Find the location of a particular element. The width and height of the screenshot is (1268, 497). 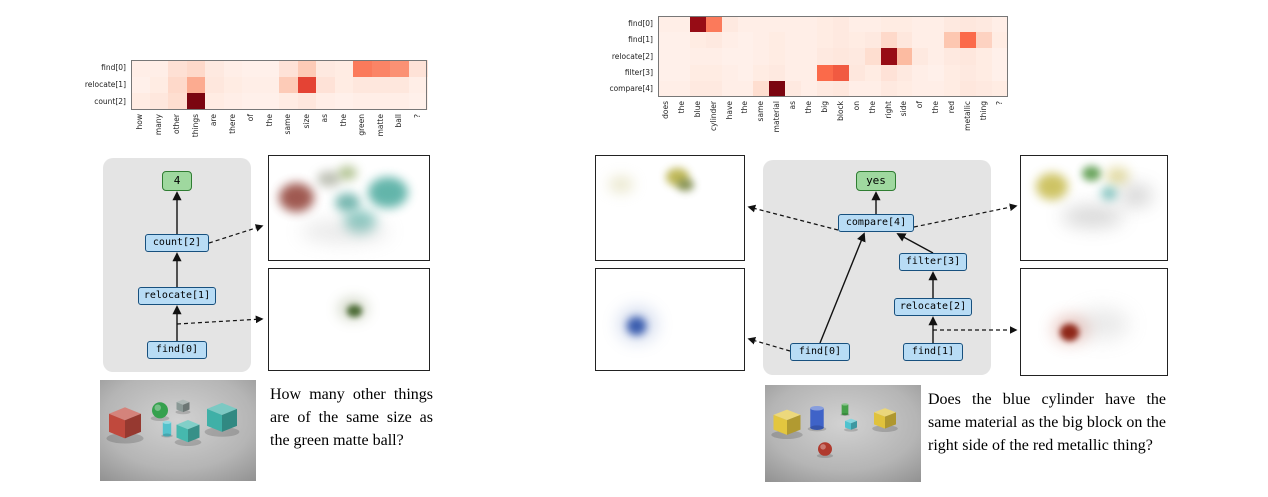

heatmap-column-label: big is located at coordinates (824, 107).